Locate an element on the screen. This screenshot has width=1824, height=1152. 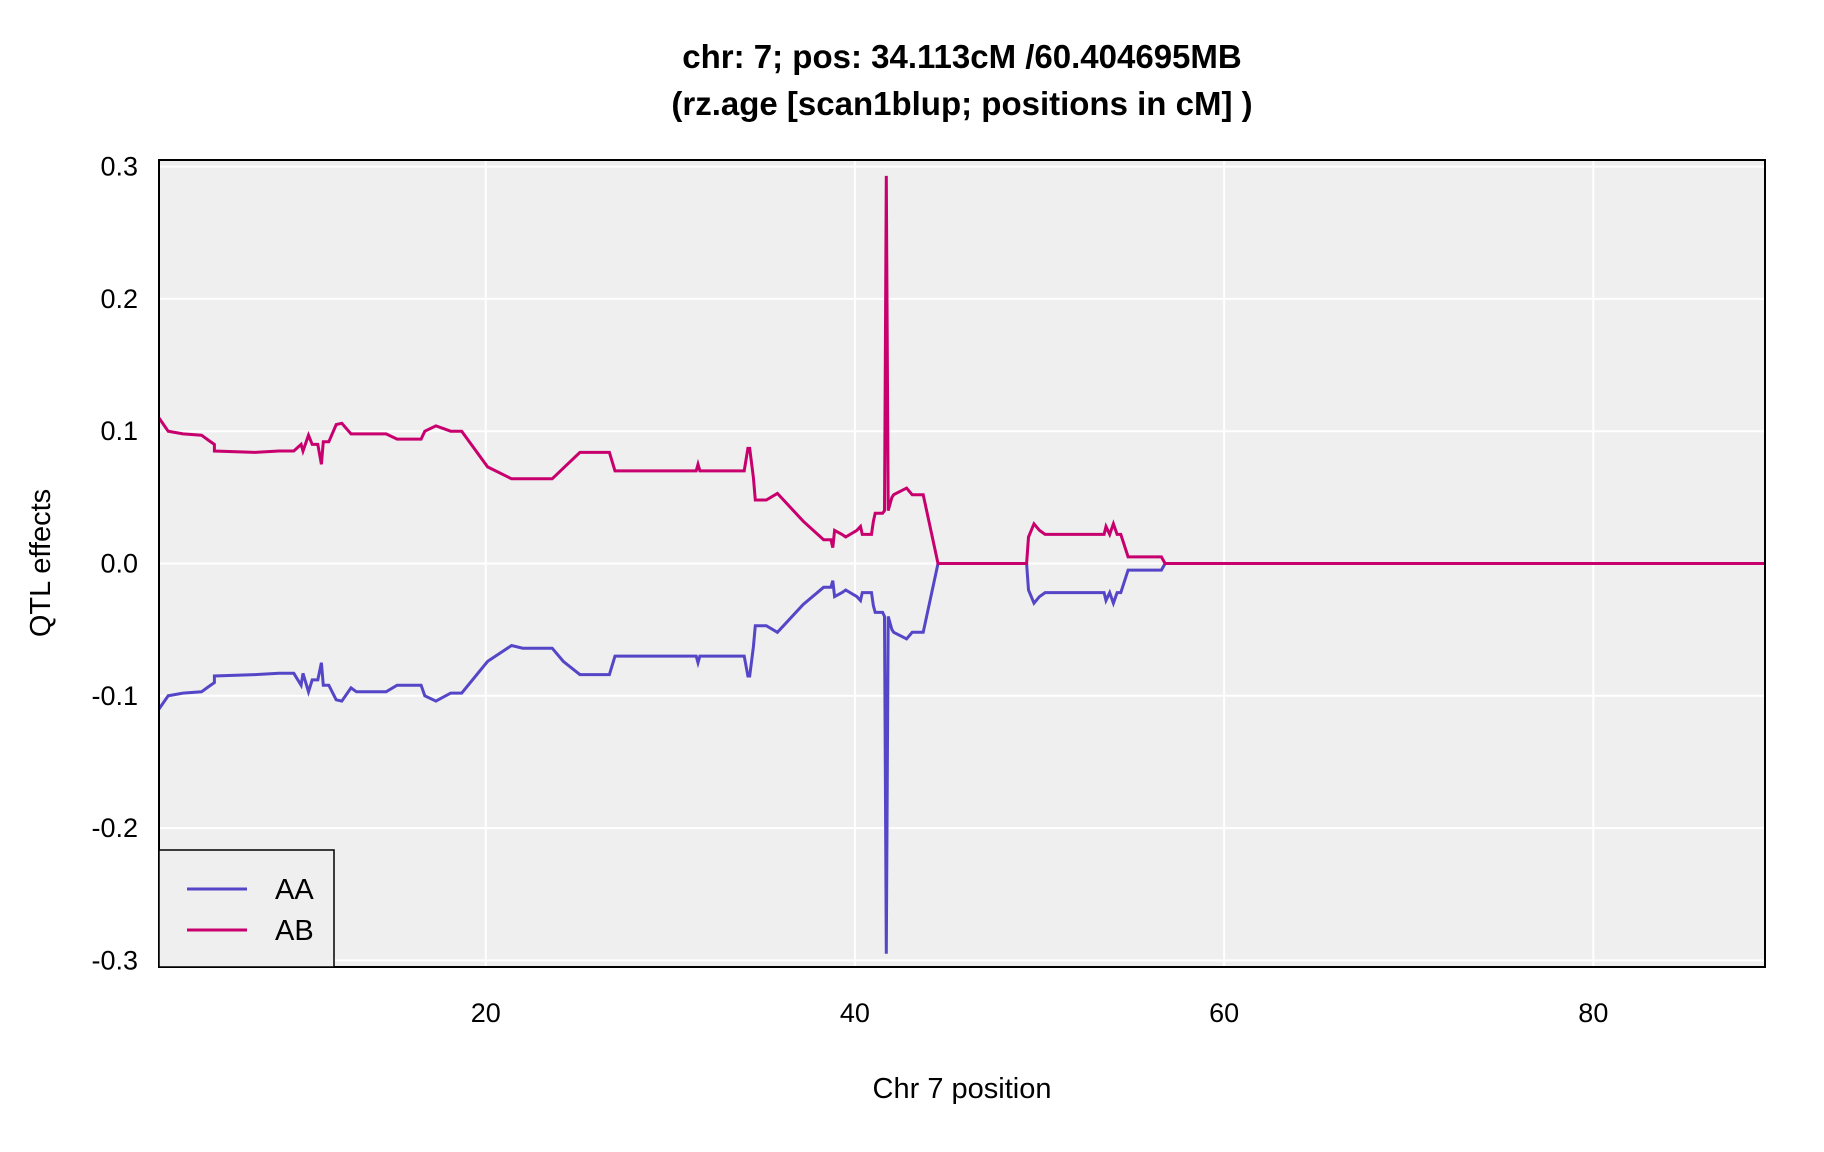
chart-subtitle: (rz.age [scan1blup; positions in cM] ) is located at coordinates (961, 103).